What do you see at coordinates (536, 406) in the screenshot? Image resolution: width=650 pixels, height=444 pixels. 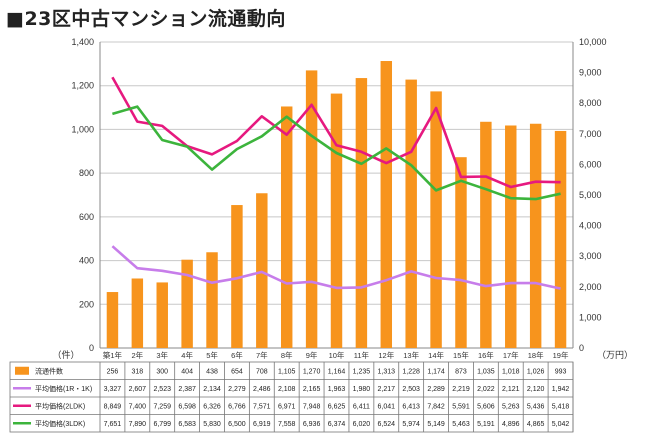 I see `table-cell: 5,436` at bounding box center [536, 406].